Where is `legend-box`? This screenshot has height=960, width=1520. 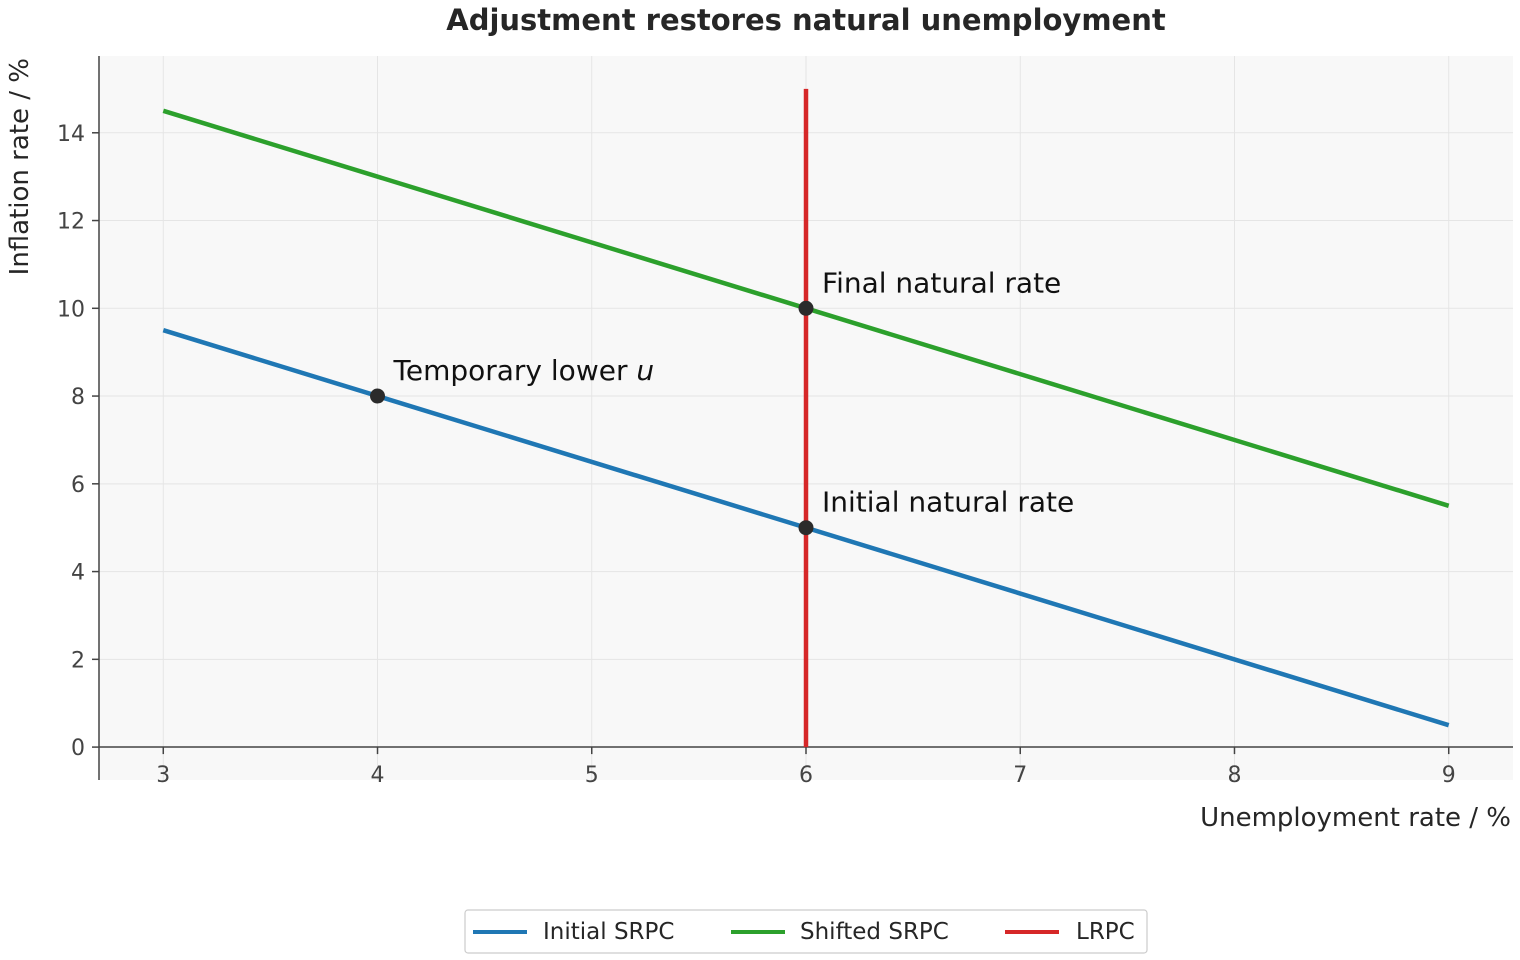 legend-box is located at coordinates (806, 931).